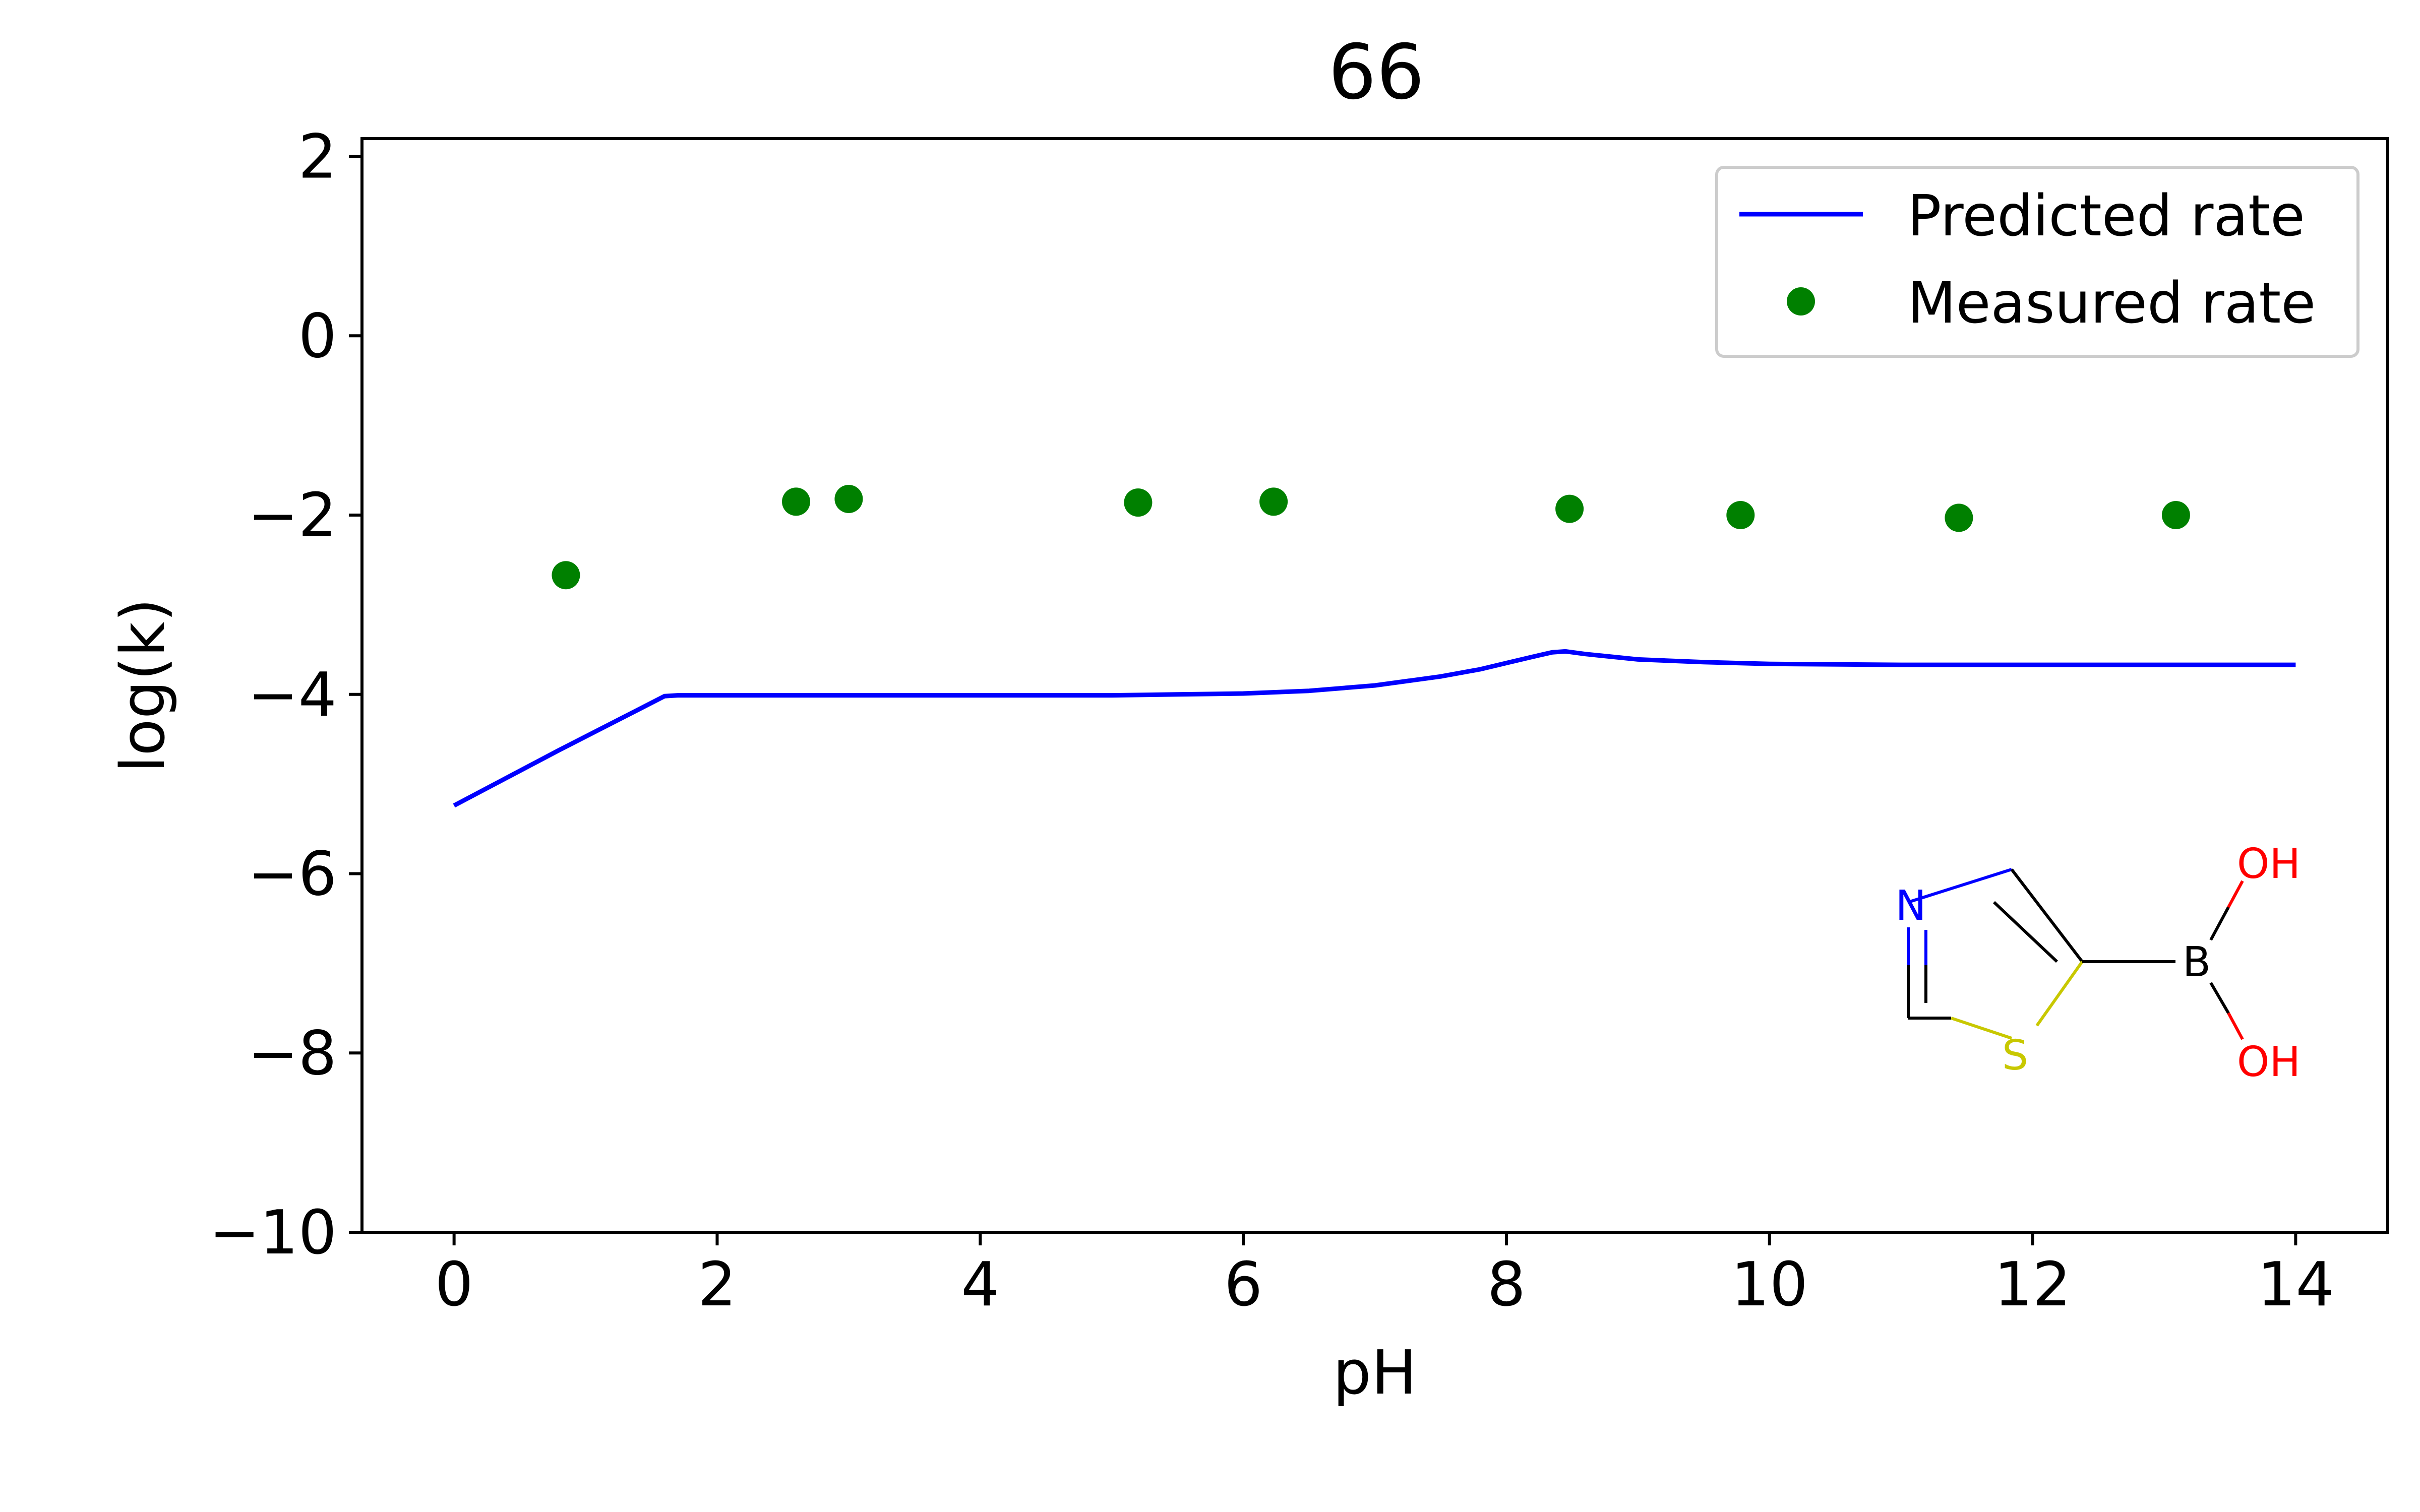 The image size is (2420, 1512). I want to click on x-tick-label: 0, so click(454, 1285).